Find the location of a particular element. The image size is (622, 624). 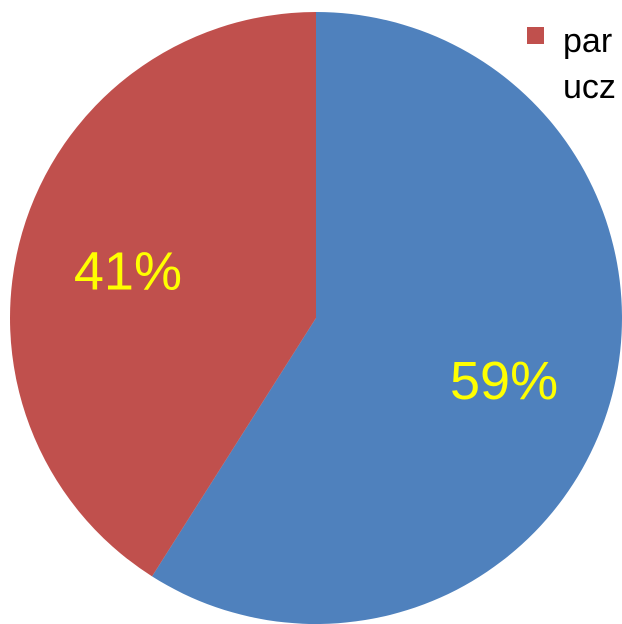

data-label: 41% is located at coordinates (128, 272).